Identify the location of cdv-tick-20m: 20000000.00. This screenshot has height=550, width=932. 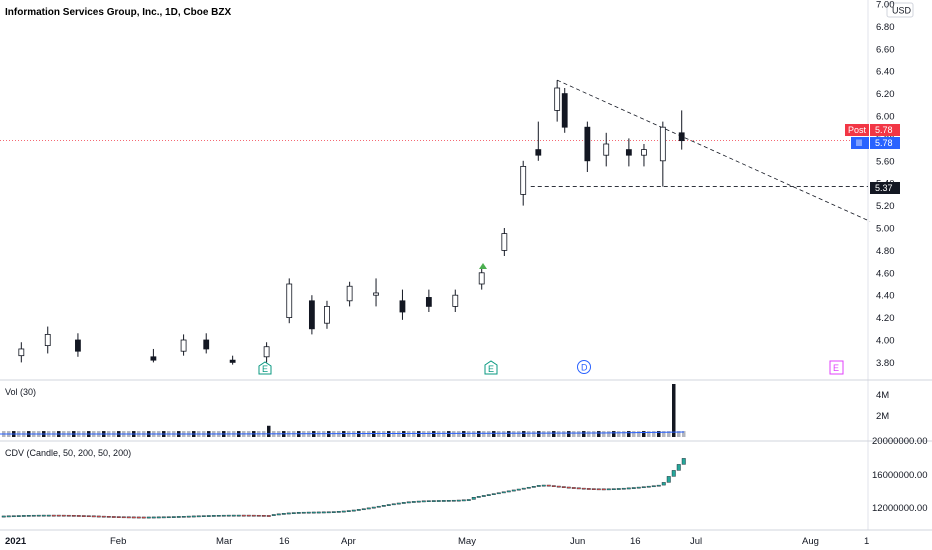
(899, 441).